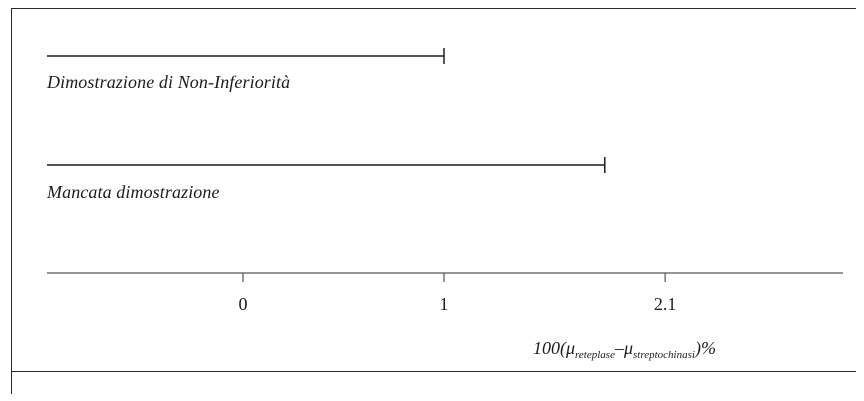 The image size is (864, 401). What do you see at coordinates (628, 348) in the screenshot?
I see `formula-mu-2: μ` at bounding box center [628, 348].